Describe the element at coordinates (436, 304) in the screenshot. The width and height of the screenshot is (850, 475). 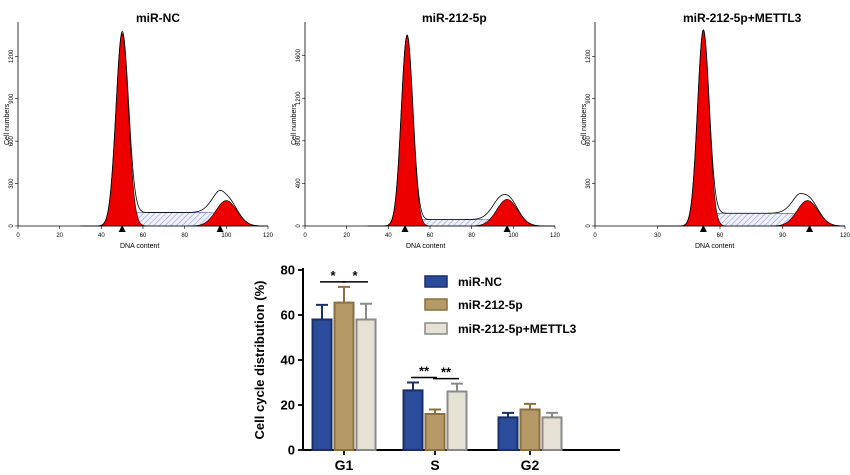
I see `legend-swatch-mir-212-5p` at that location.